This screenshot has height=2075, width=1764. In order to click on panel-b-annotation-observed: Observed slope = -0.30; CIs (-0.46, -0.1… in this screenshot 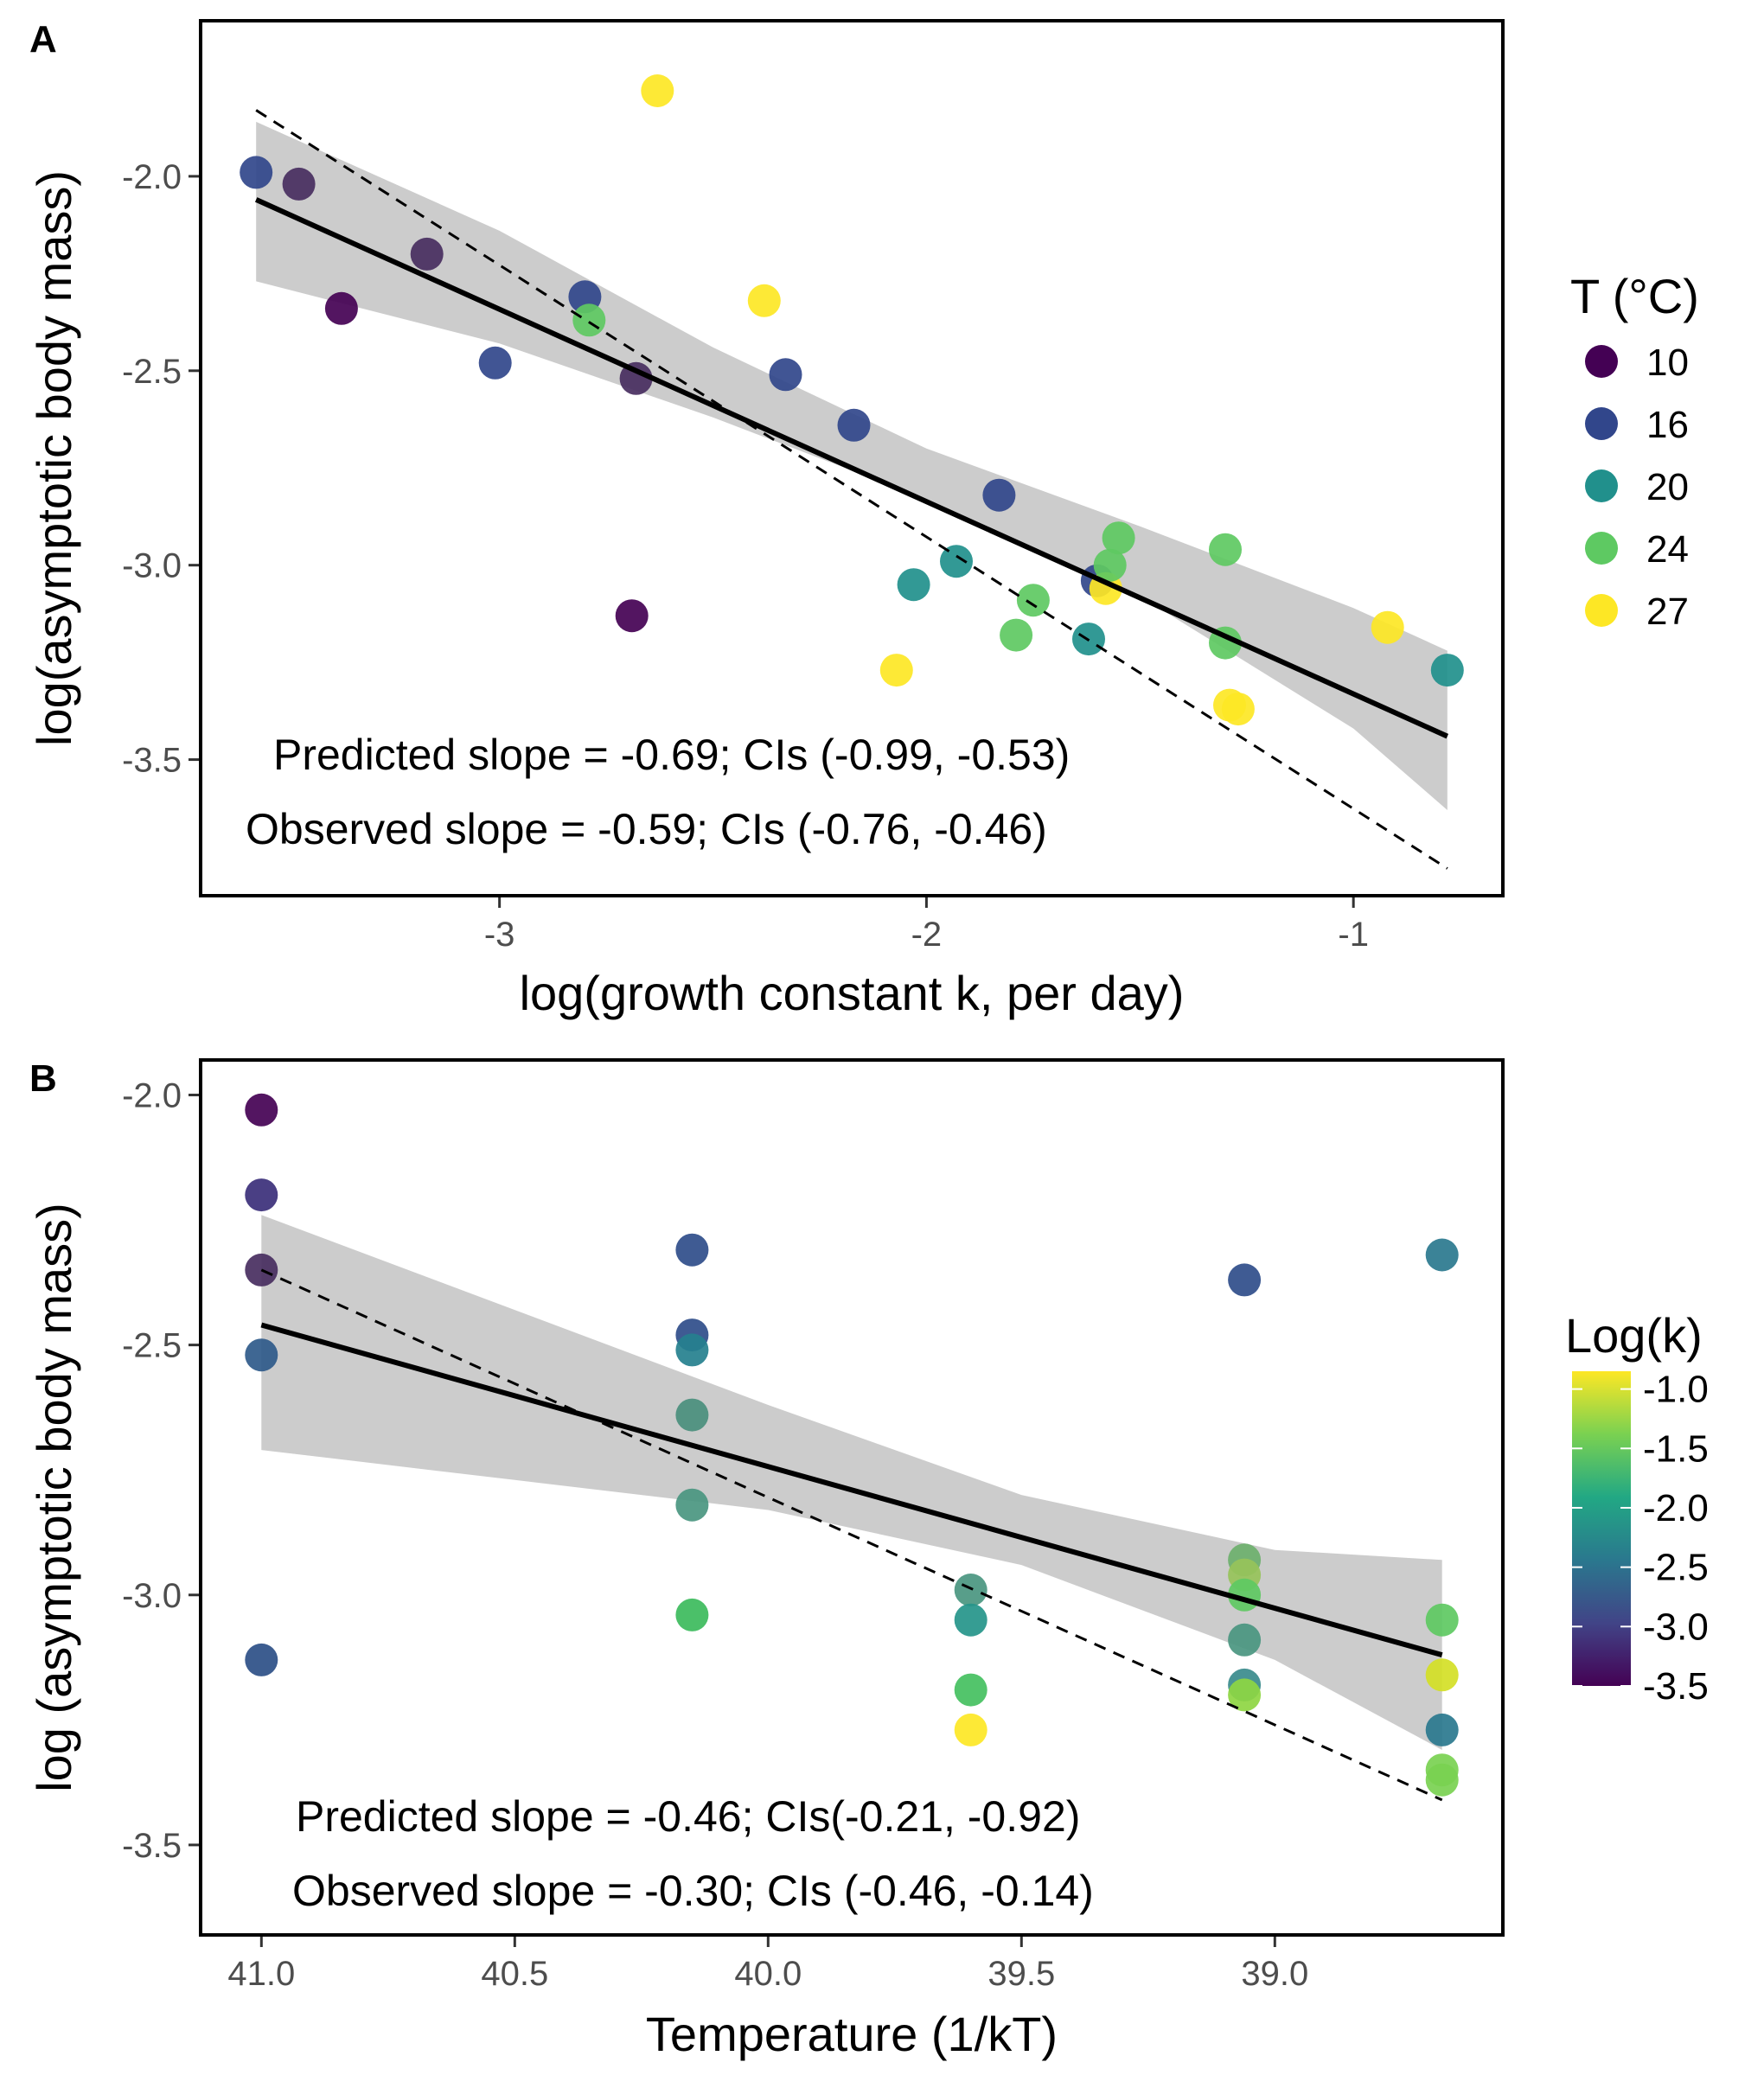, I will do `click(693, 1891)`.